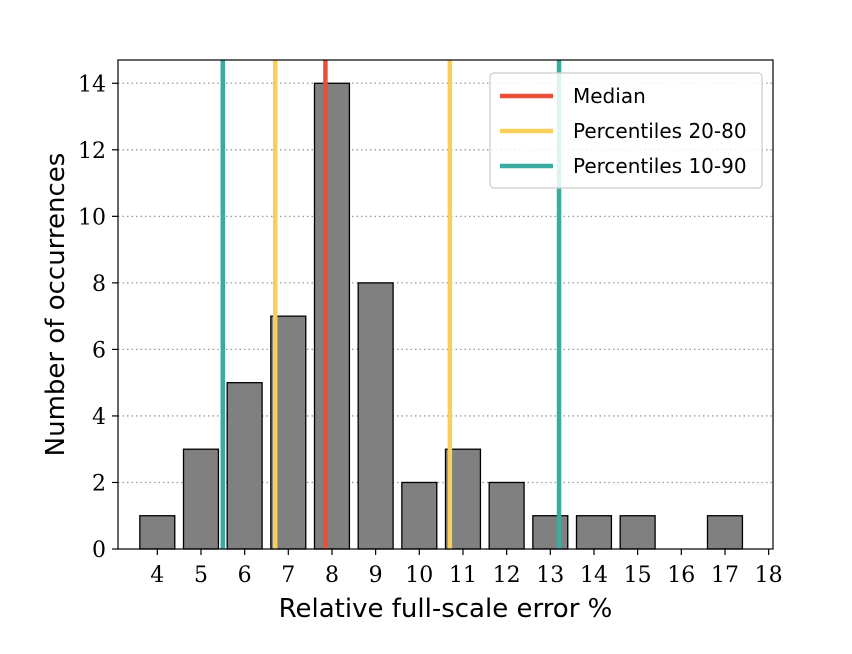 The height and width of the screenshot is (654, 852). I want to click on x-tick-label: 8, so click(332, 575).